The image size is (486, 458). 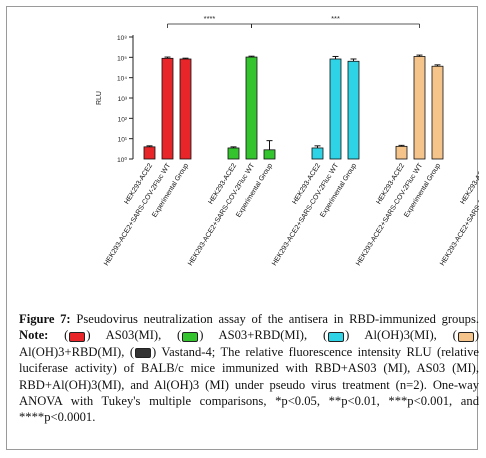 What do you see at coordinates (122, 38) in the screenshot?
I see `y-tick-label: 10⁸` at bounding box center [122, 38].